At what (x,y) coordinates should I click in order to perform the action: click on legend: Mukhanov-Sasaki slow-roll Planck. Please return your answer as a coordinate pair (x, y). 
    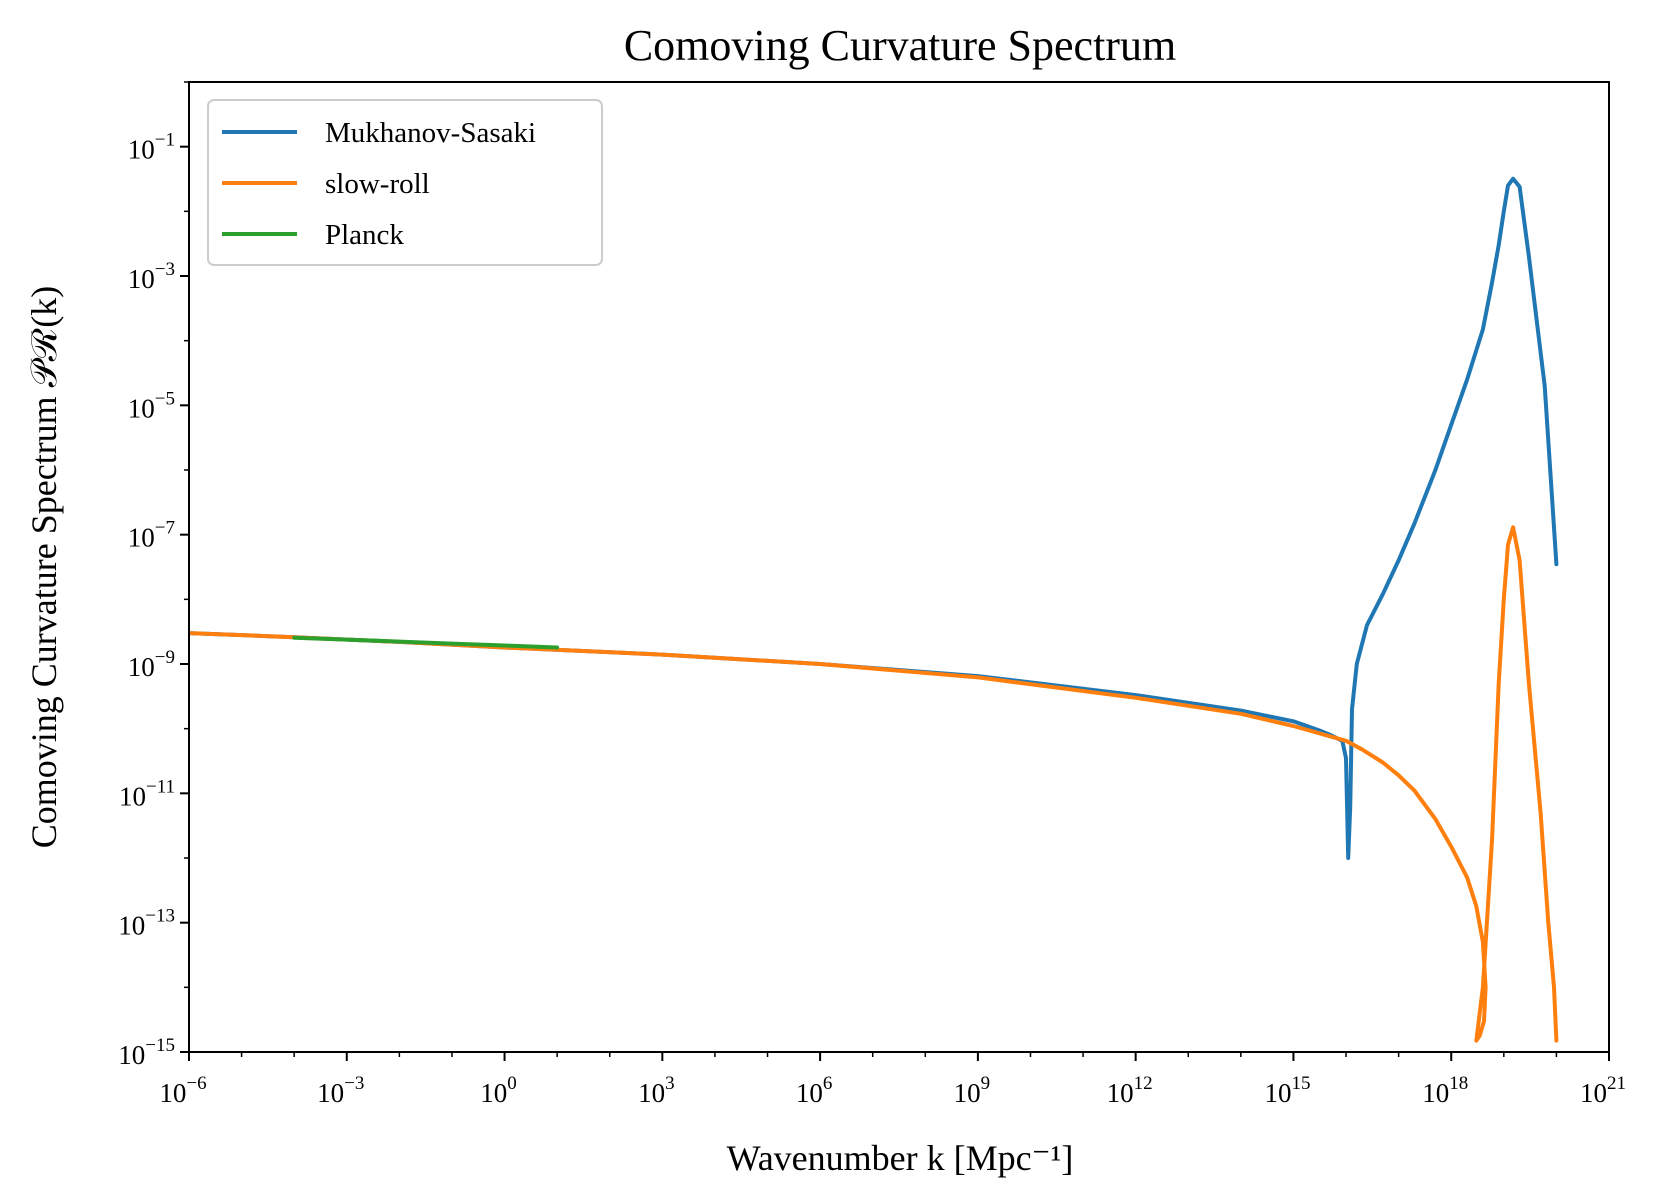
    Looking at the image, I should click on (405, 182).